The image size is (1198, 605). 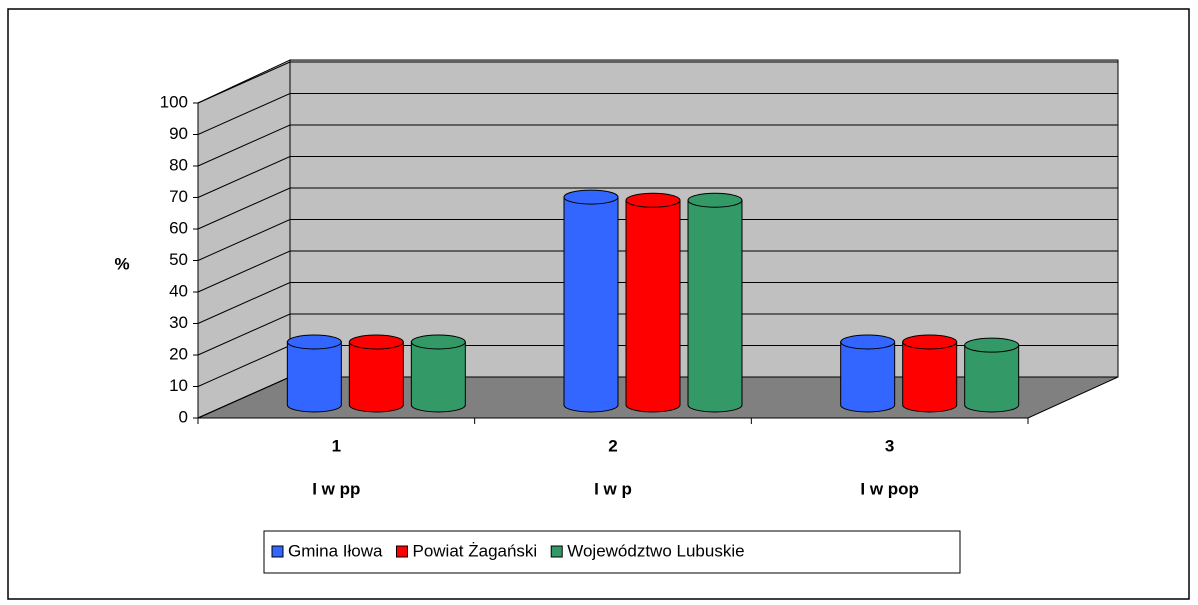 What do you see at coordinates (655, 550) in the screenshot?
I see `legend-label: Województwo Lubuskie` at bounding box center [655, 550].